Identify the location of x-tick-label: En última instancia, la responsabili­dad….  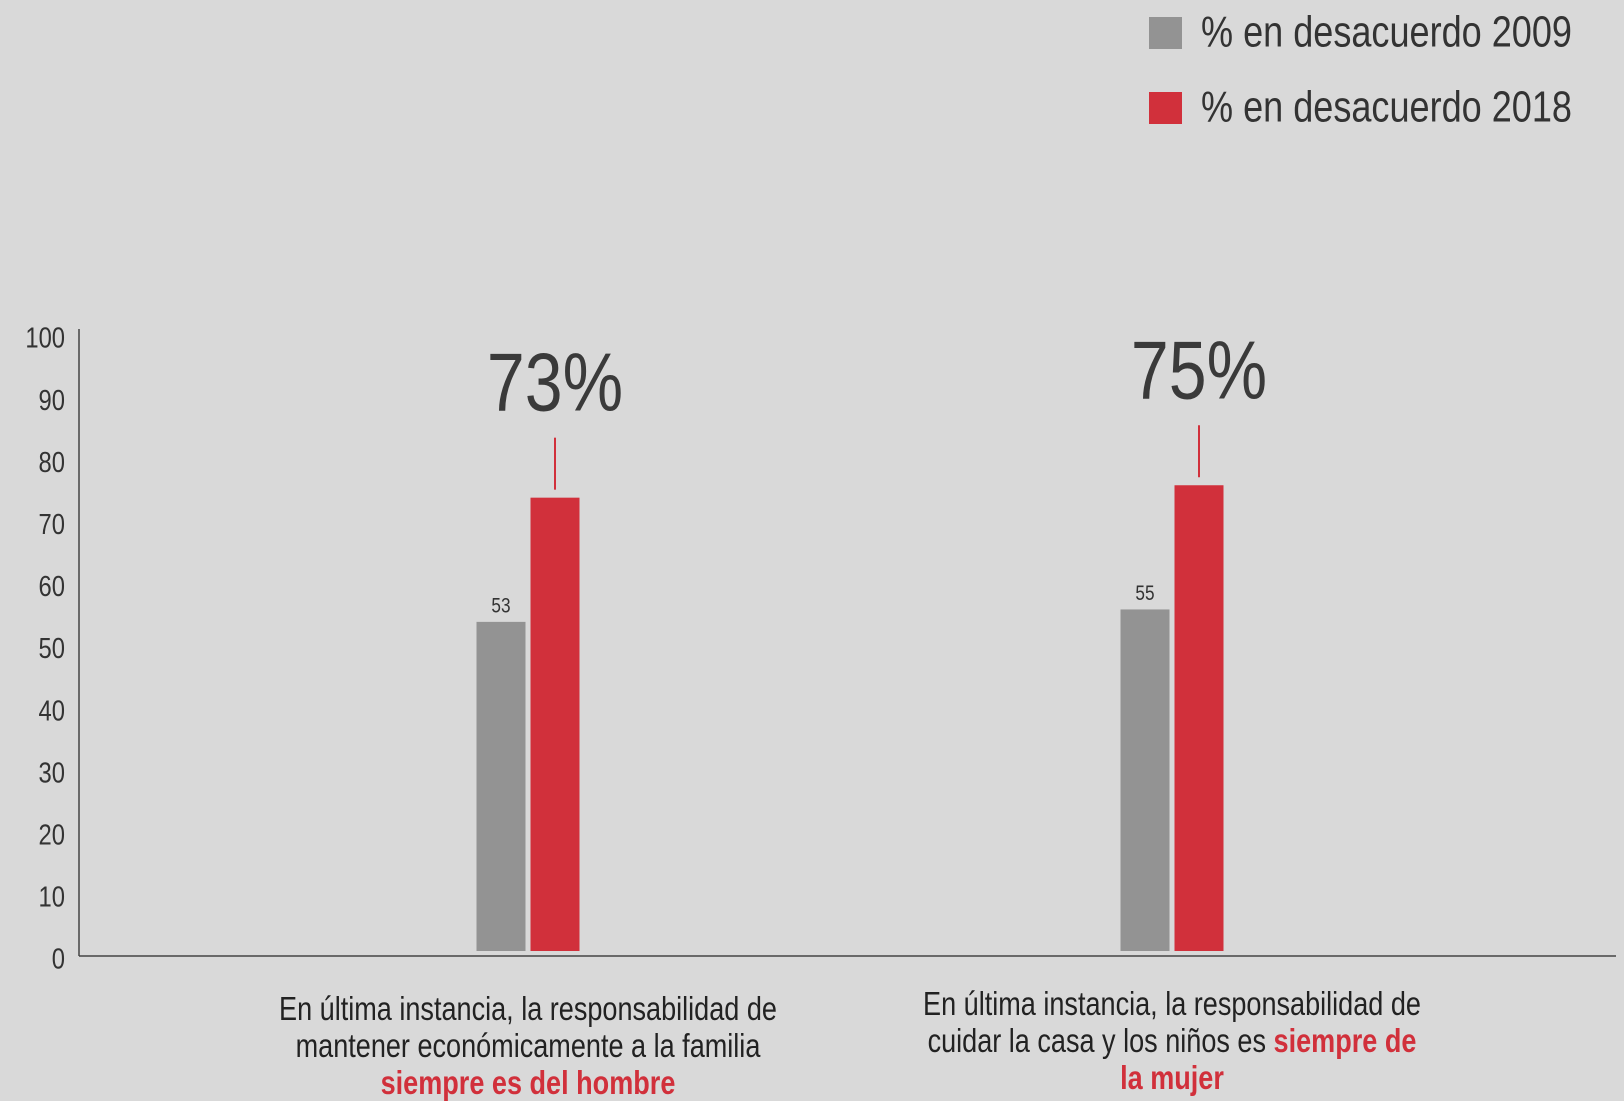
(1172, 1040).